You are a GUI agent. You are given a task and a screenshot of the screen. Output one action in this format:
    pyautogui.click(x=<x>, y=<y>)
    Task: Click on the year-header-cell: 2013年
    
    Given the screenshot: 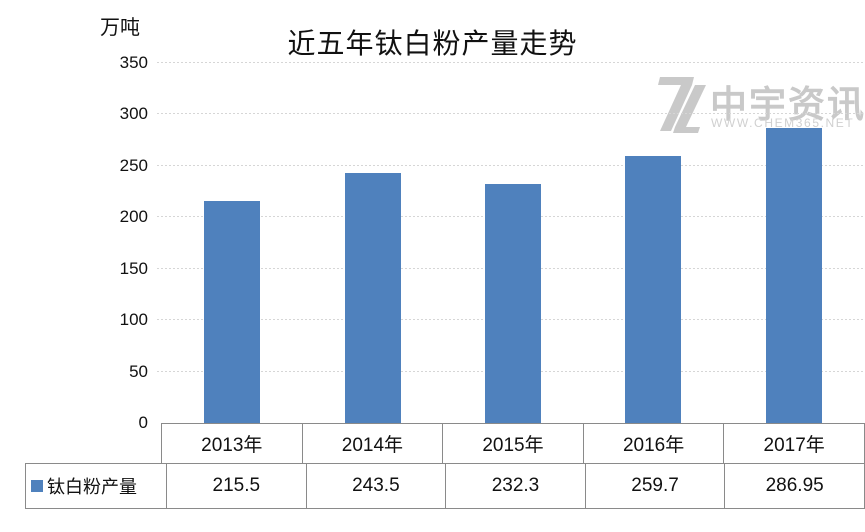 What is the action you would take?
    pyautogui.click(x=232, y=443)
    